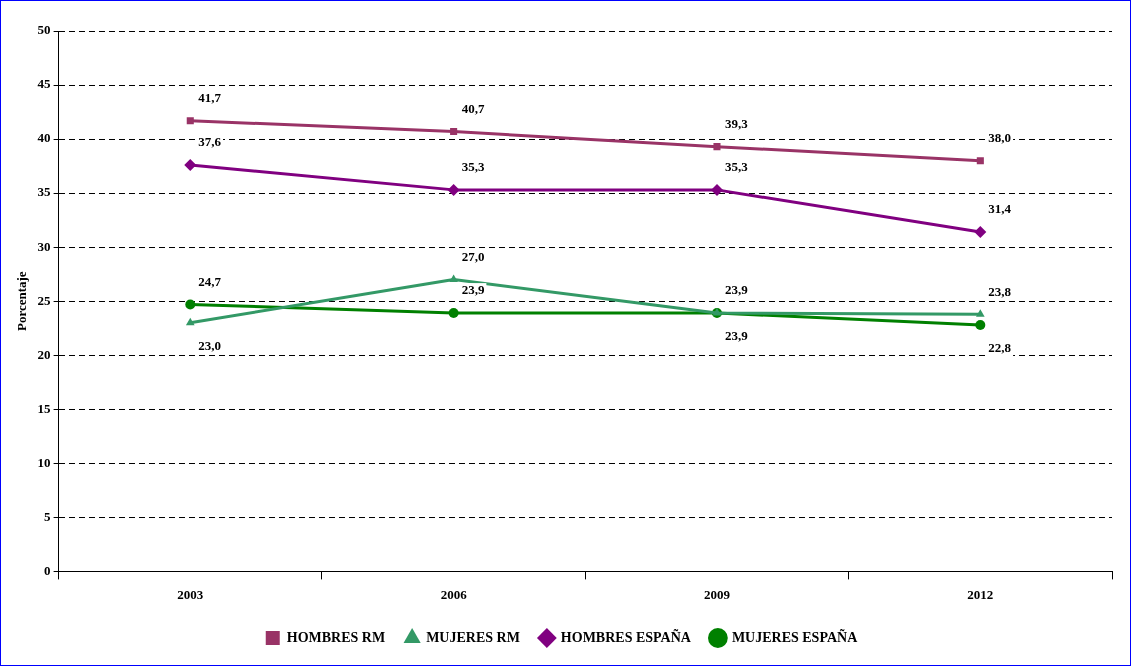 The height and width of the screenshot is (666, 1131). Describe the element at coordinates (473, 256) in the screenshot. I see `data-label: 27,0` at that location.